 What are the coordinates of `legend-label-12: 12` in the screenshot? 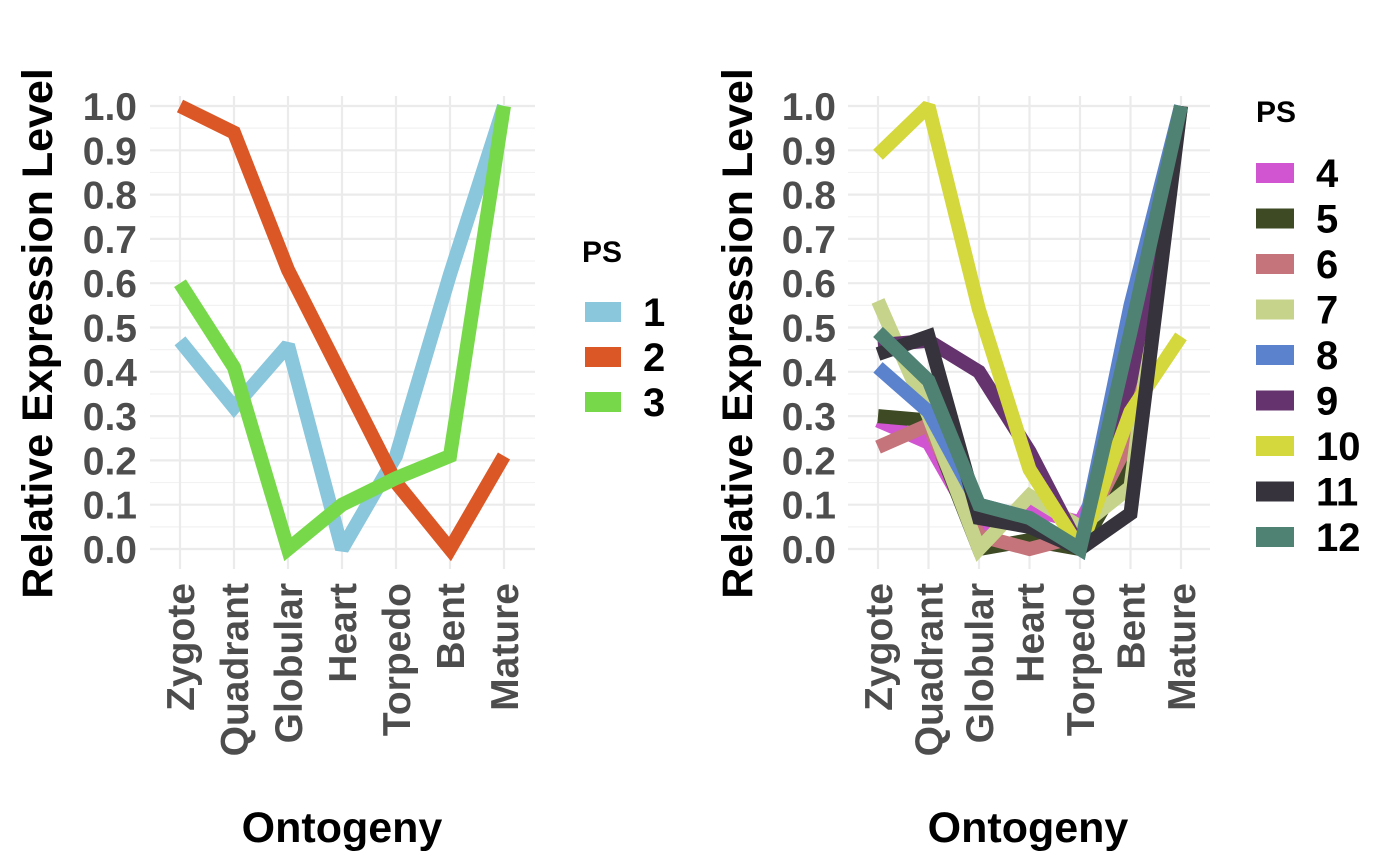 It's located at (1338, 538).